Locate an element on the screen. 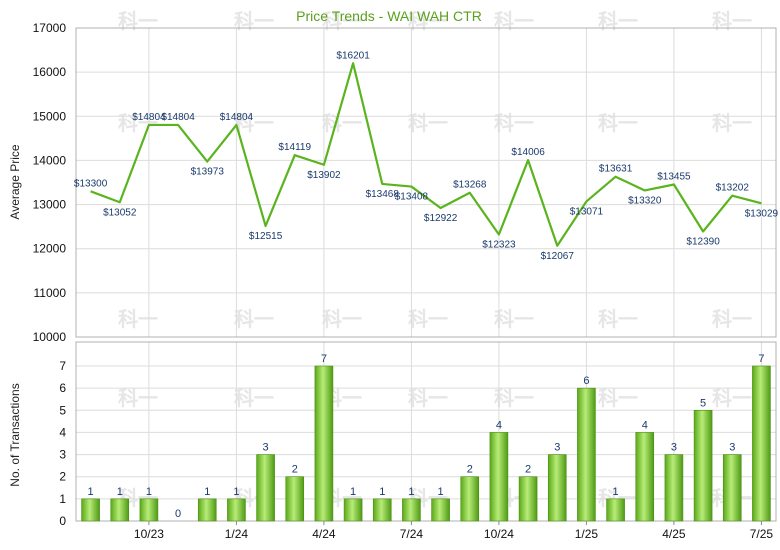 The height and width of the screenshot is (550, 780). price-data-label: $12067 is located at coordinates (558, 256).